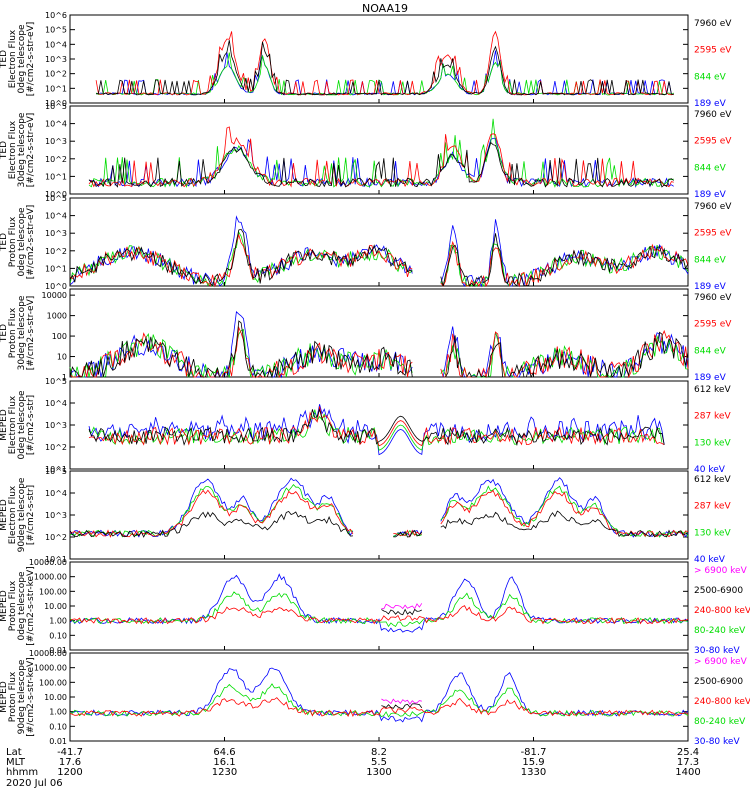 The height and width of the screenshot is (800, 750). Describe the element at coordinates (720, 722) in the screenshot. I see `legend-80-240-kev: 80-240 keV` at that location.